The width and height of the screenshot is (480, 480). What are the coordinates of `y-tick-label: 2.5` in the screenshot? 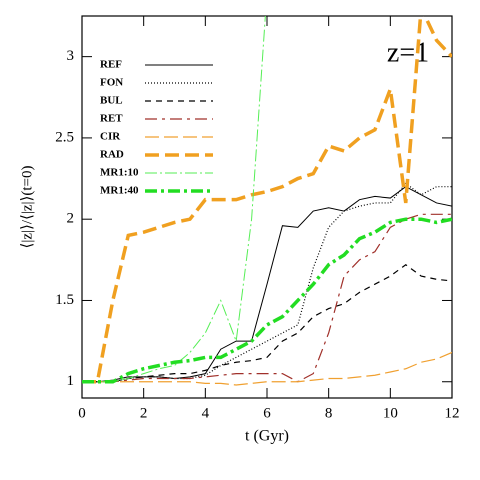 It's located at (64, 137).